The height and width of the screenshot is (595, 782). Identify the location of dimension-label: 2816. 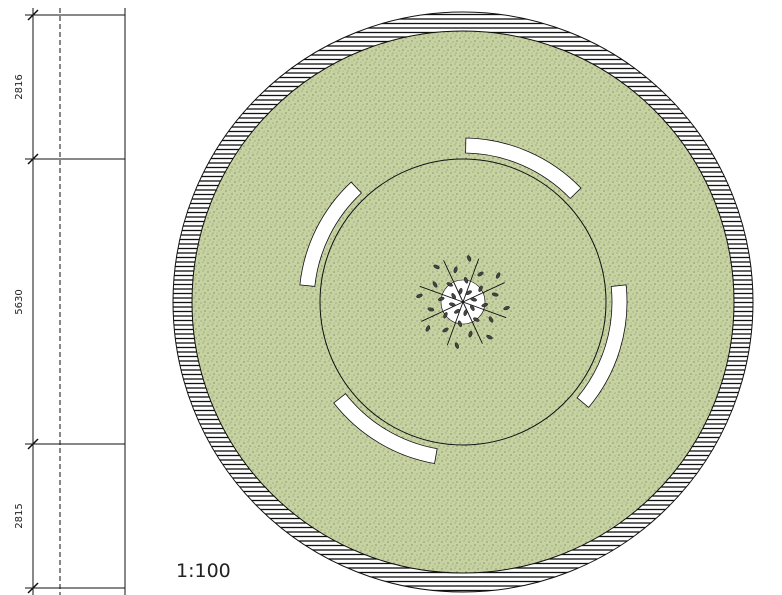
(19, 86).